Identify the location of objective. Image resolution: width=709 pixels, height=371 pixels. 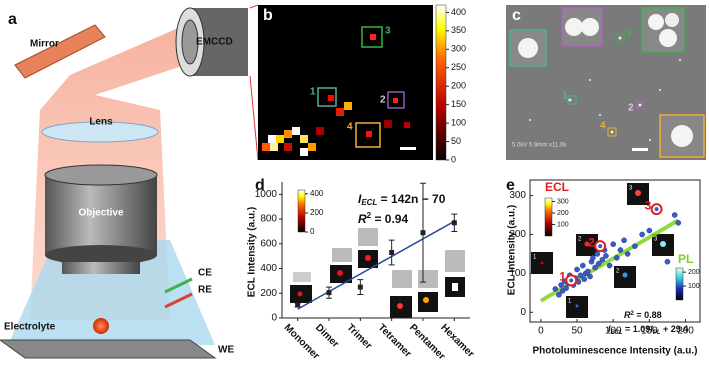
(101, 219).